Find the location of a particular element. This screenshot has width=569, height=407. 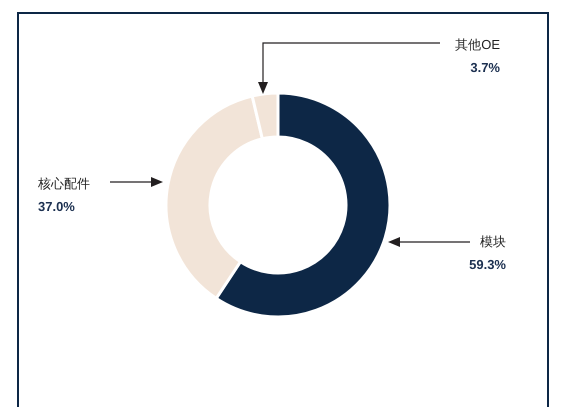

data-label: 3.7% is located at coordinates (485, 67).